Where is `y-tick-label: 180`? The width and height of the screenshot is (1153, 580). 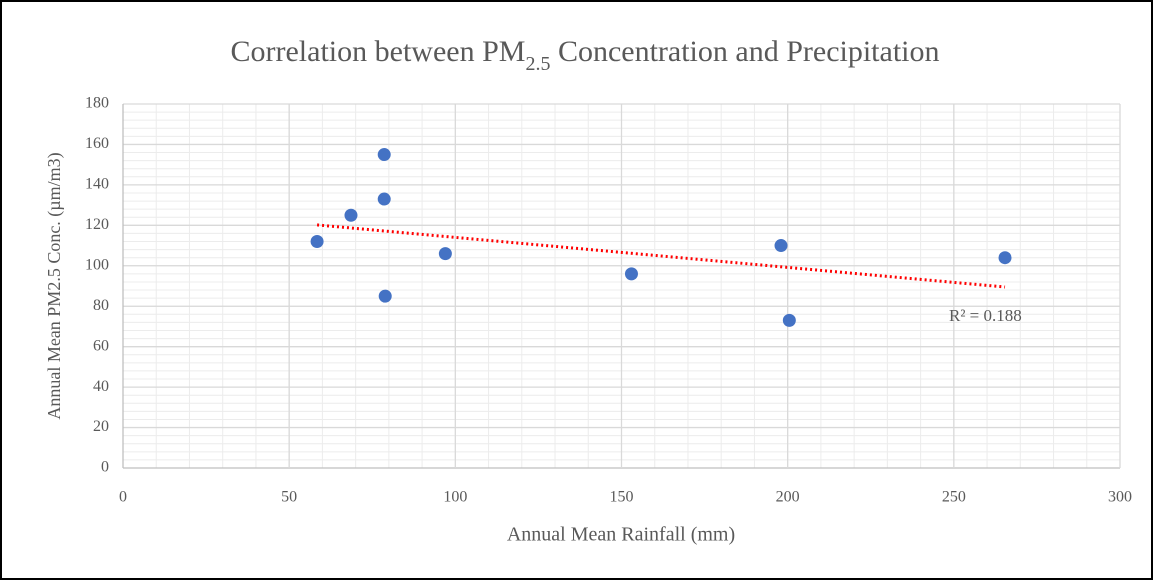 y-tick-label: 180 is located at coordinates (97, 103).